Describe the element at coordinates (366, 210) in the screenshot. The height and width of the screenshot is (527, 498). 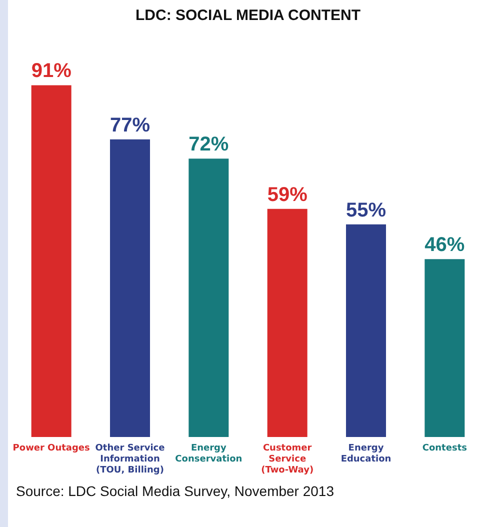
I see `data-label: 55%` at that location.